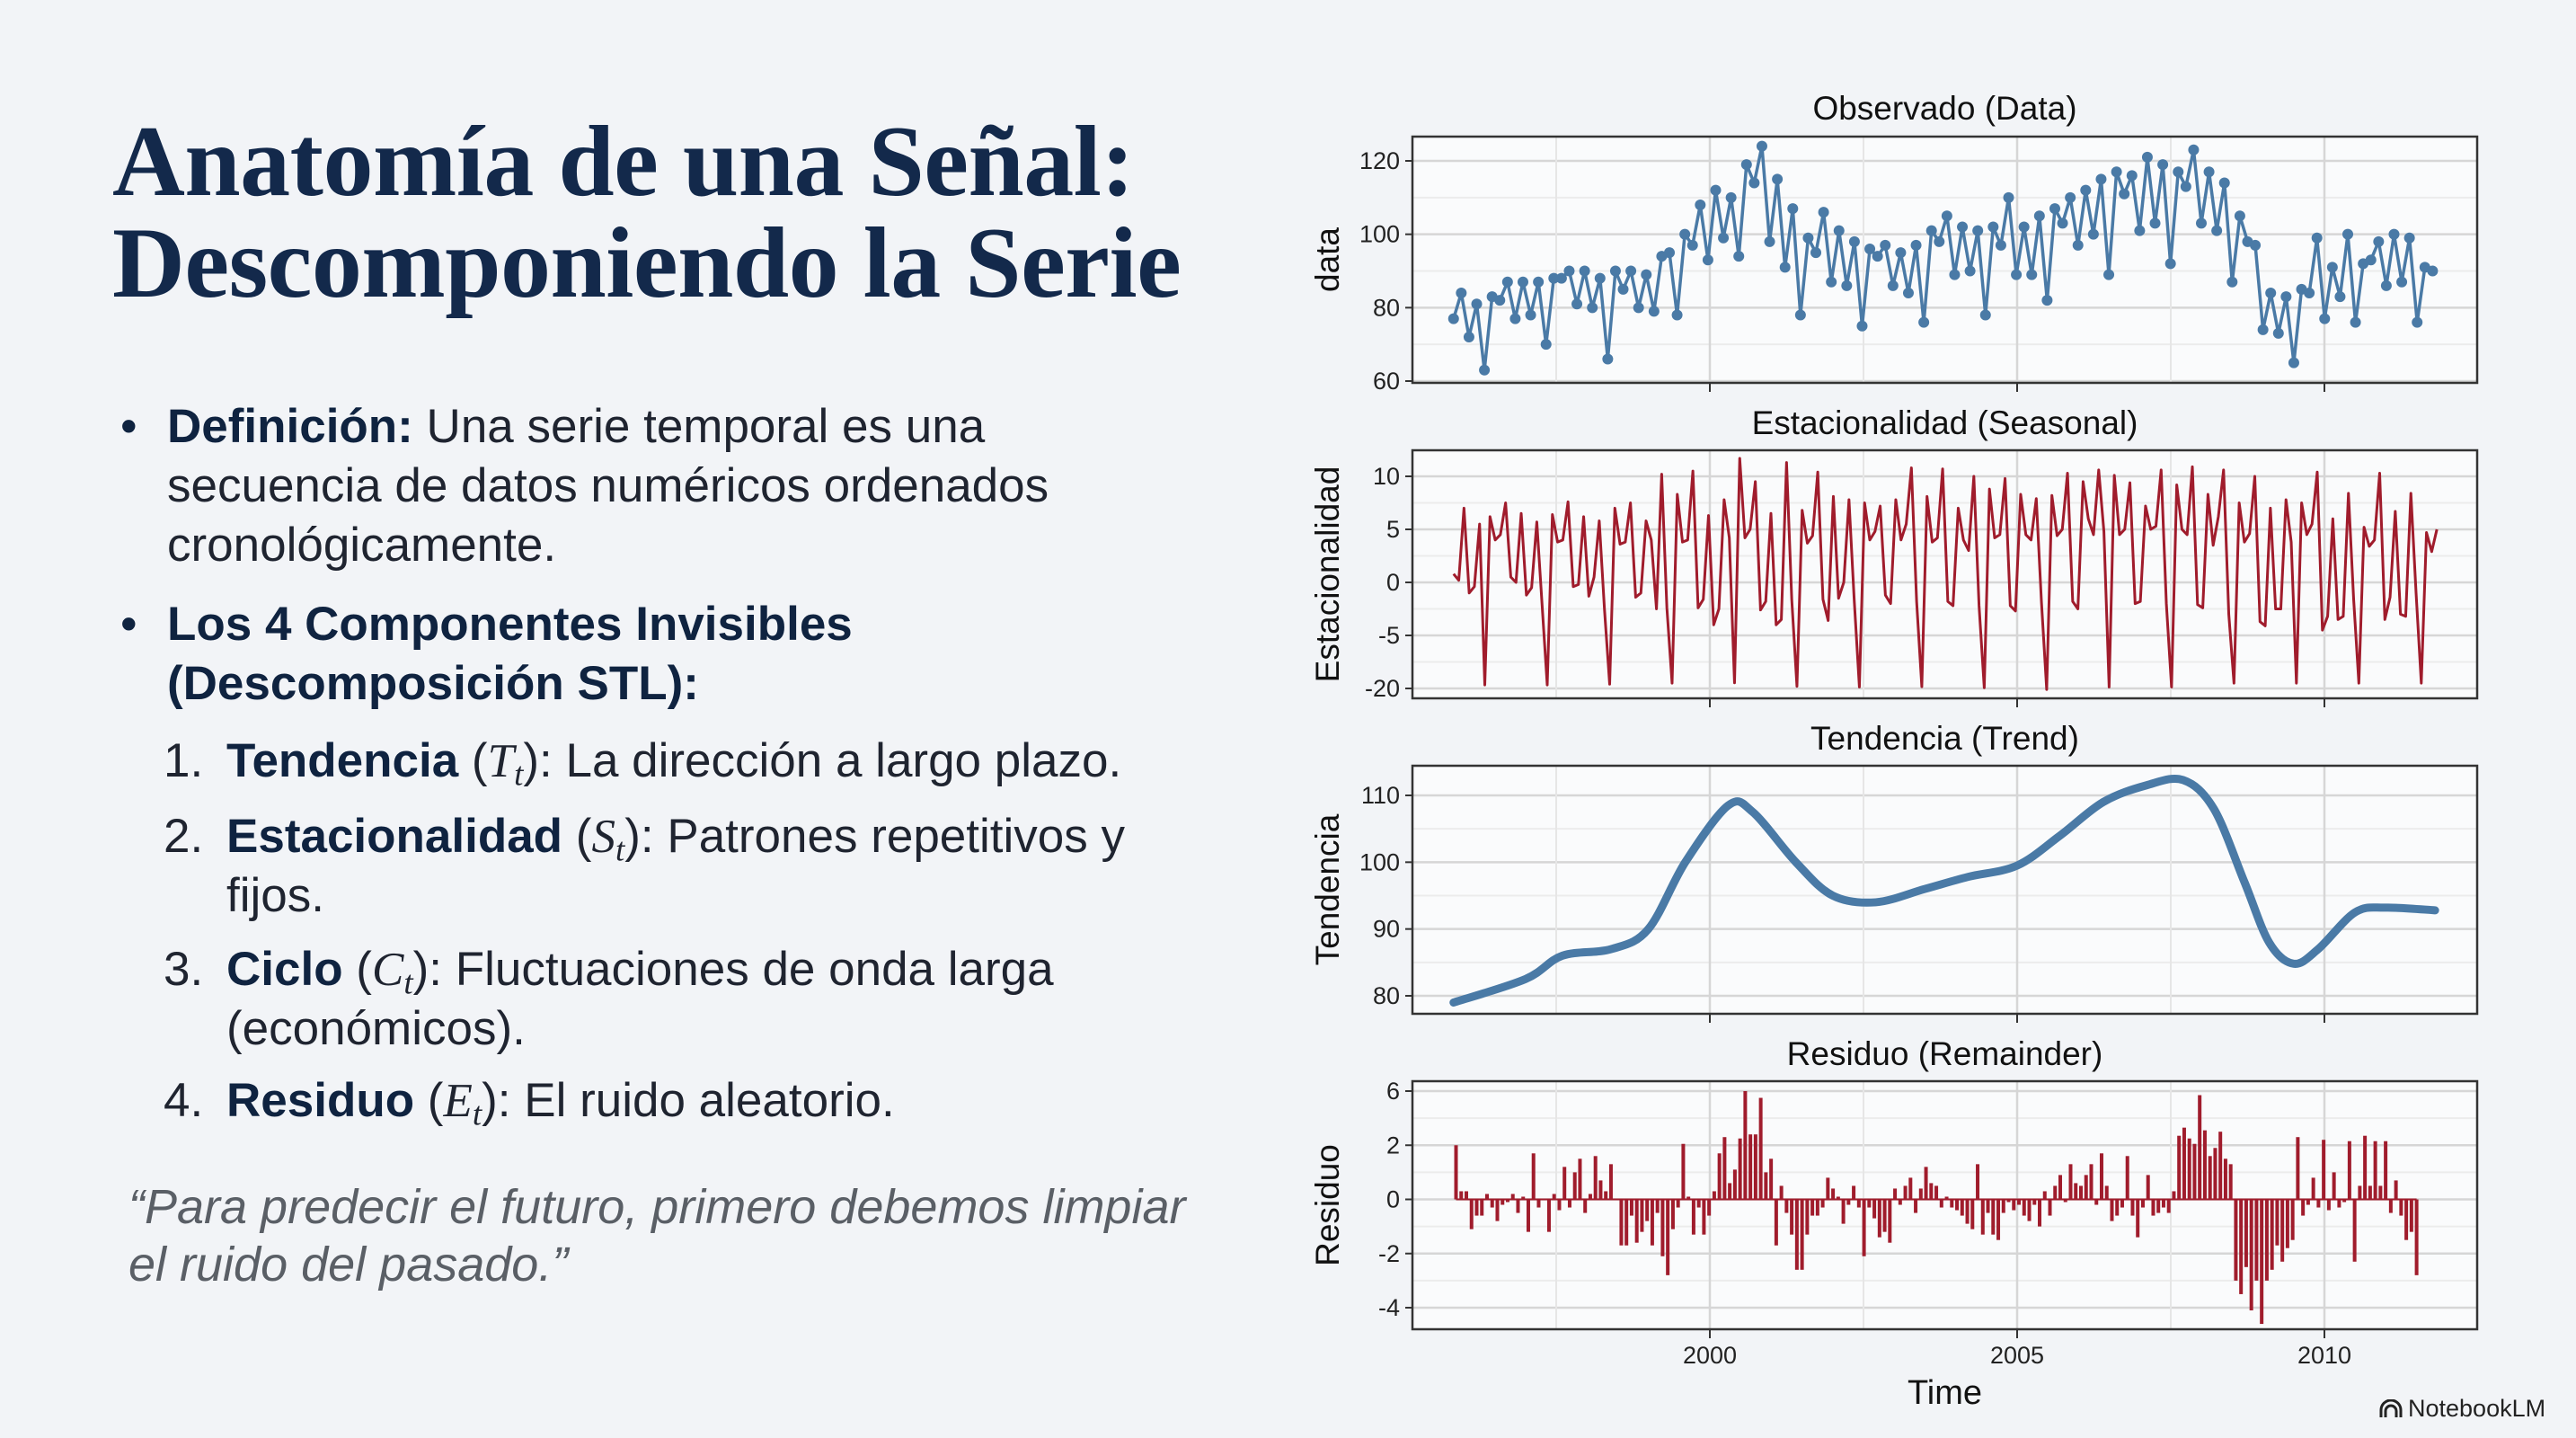  What do you see at coordinates (519, 775) in the screenshot?
I see `symbol-subscript: t` at bounding box center [519, 775].